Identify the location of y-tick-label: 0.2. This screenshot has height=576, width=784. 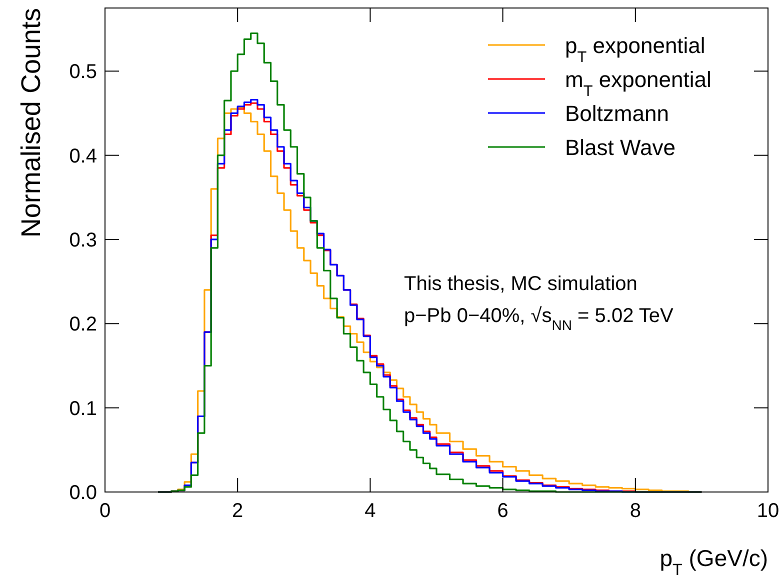
(83, 325).